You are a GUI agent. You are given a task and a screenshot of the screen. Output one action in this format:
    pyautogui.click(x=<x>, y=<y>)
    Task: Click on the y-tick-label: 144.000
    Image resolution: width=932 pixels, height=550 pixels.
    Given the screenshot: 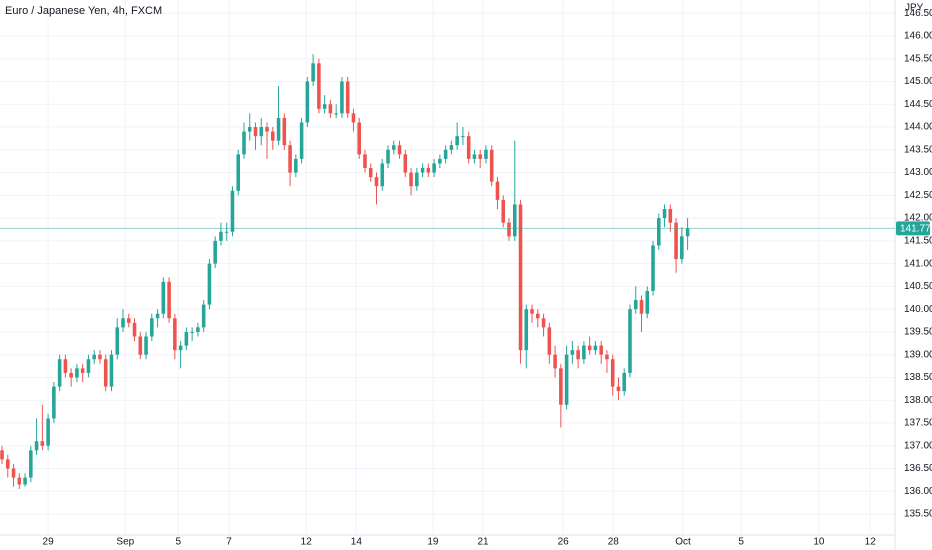 What is the action you would take?
    pyautogui.click(x=918, y=127)
    